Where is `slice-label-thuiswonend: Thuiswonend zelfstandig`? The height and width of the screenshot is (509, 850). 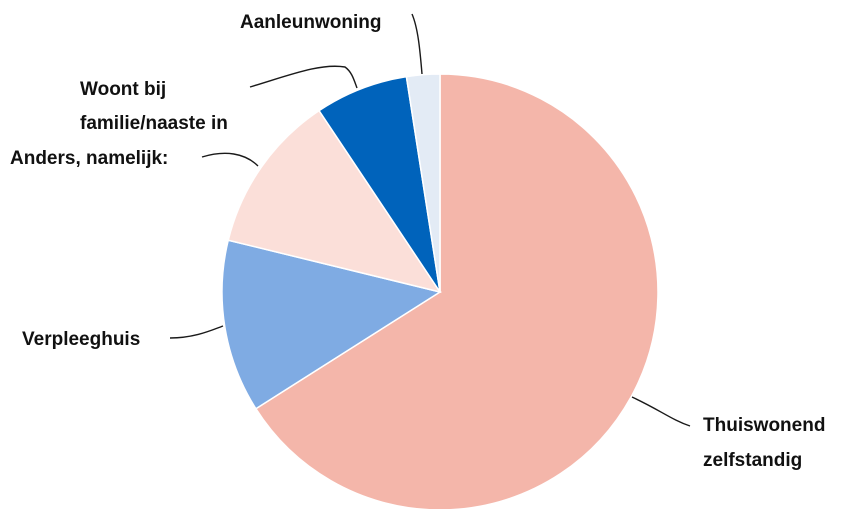 slice-label-thuiswonend: Thuiswonend zelfstandig is located at coordinates (767, 443).